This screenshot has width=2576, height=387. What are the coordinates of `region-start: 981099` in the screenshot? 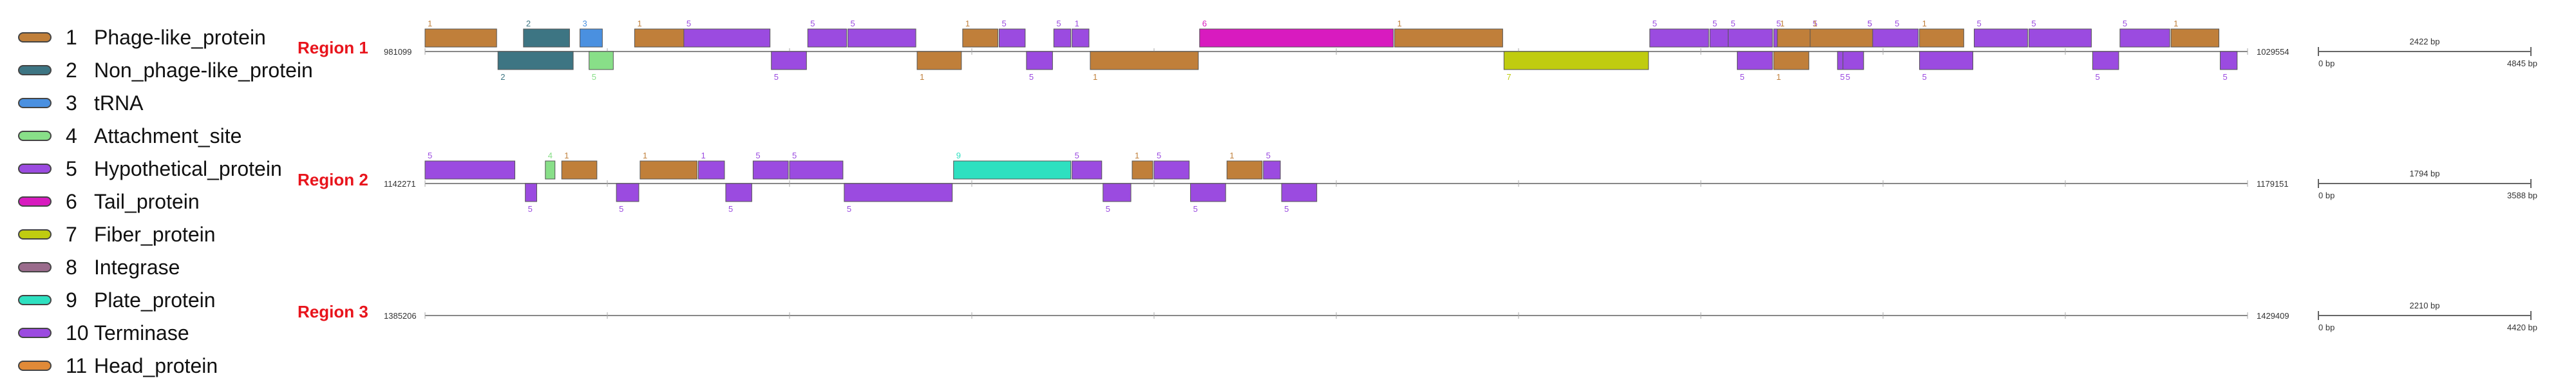 It's located at (398, 52).